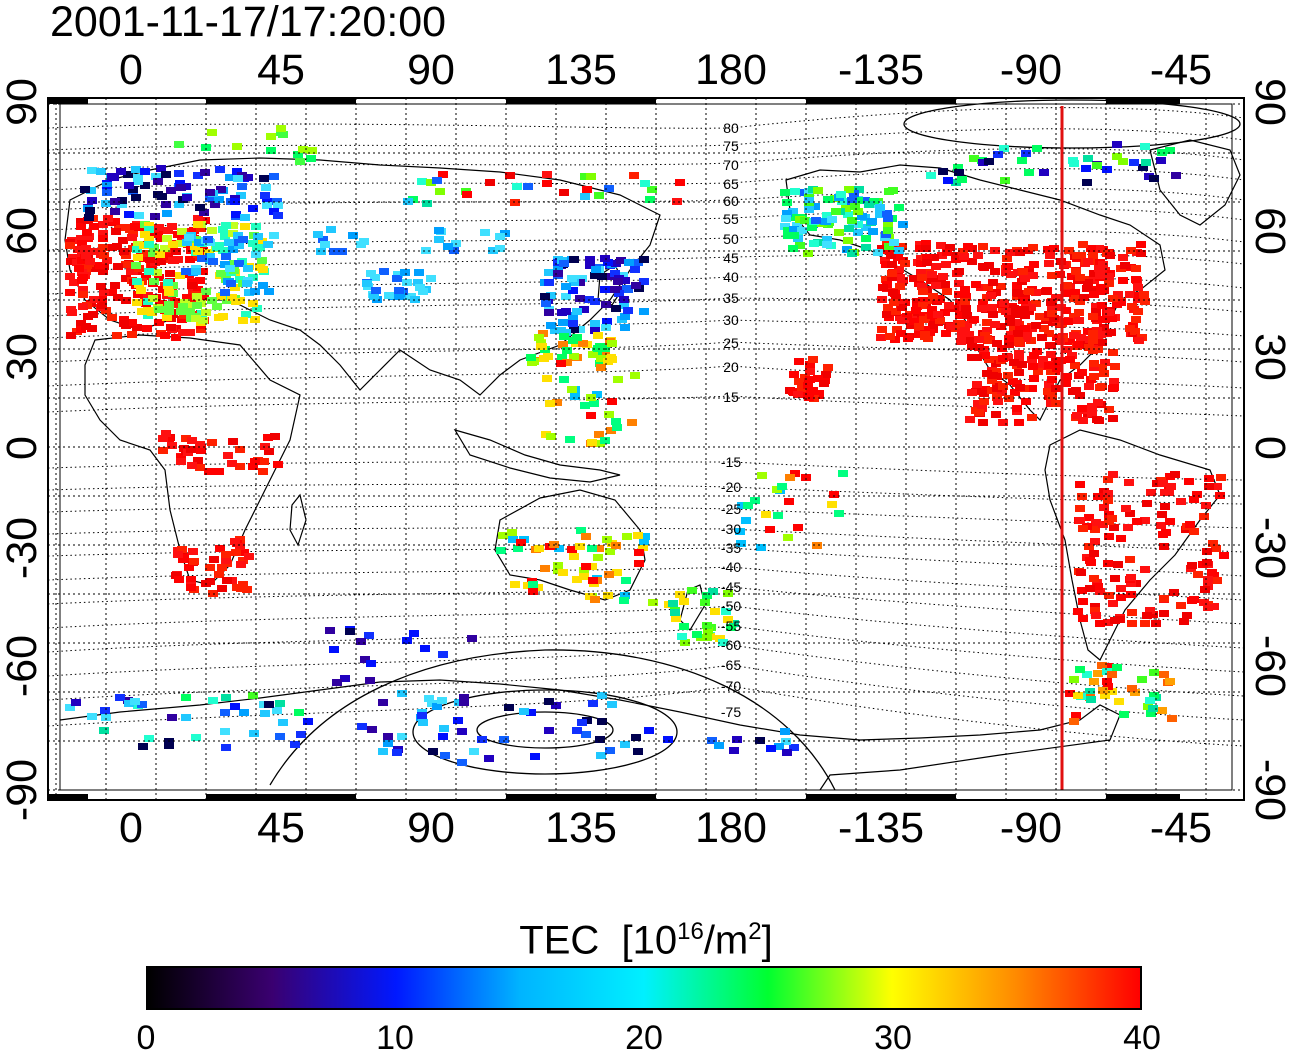 The image size is (1292, 1058). I want to click on coastline-new-zealand, so click(692, 607).